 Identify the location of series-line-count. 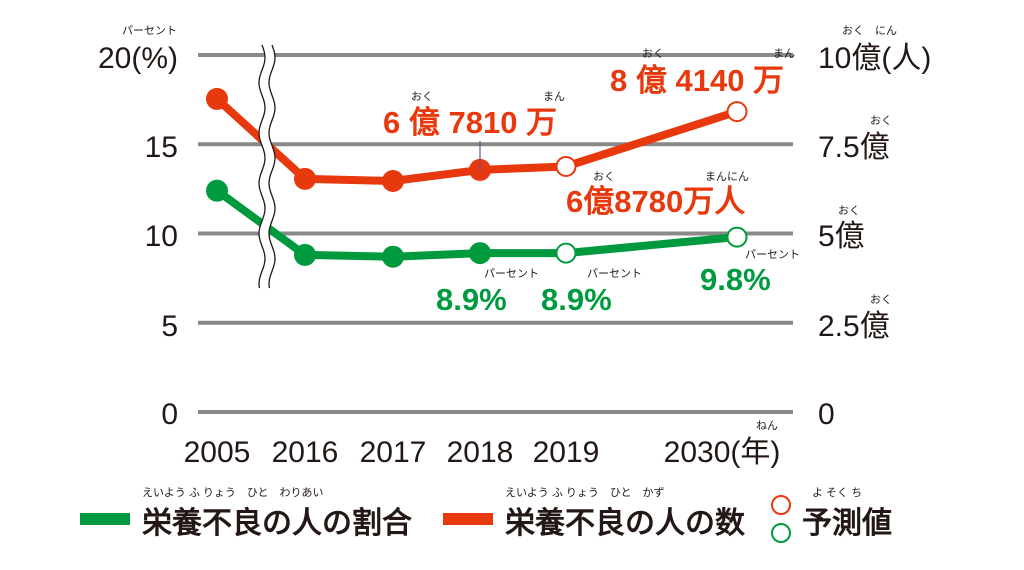
(476, 140).